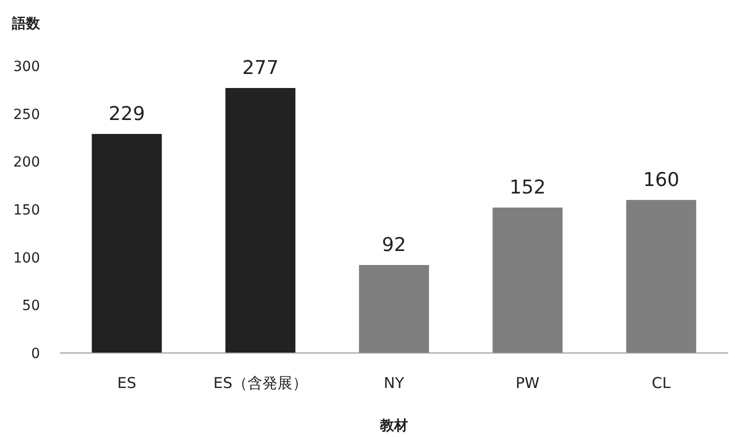  What do you see at coordinates (26, 67) in the screenshot?
I see `y-tick-label: 300` at bounding box center [26, 67].